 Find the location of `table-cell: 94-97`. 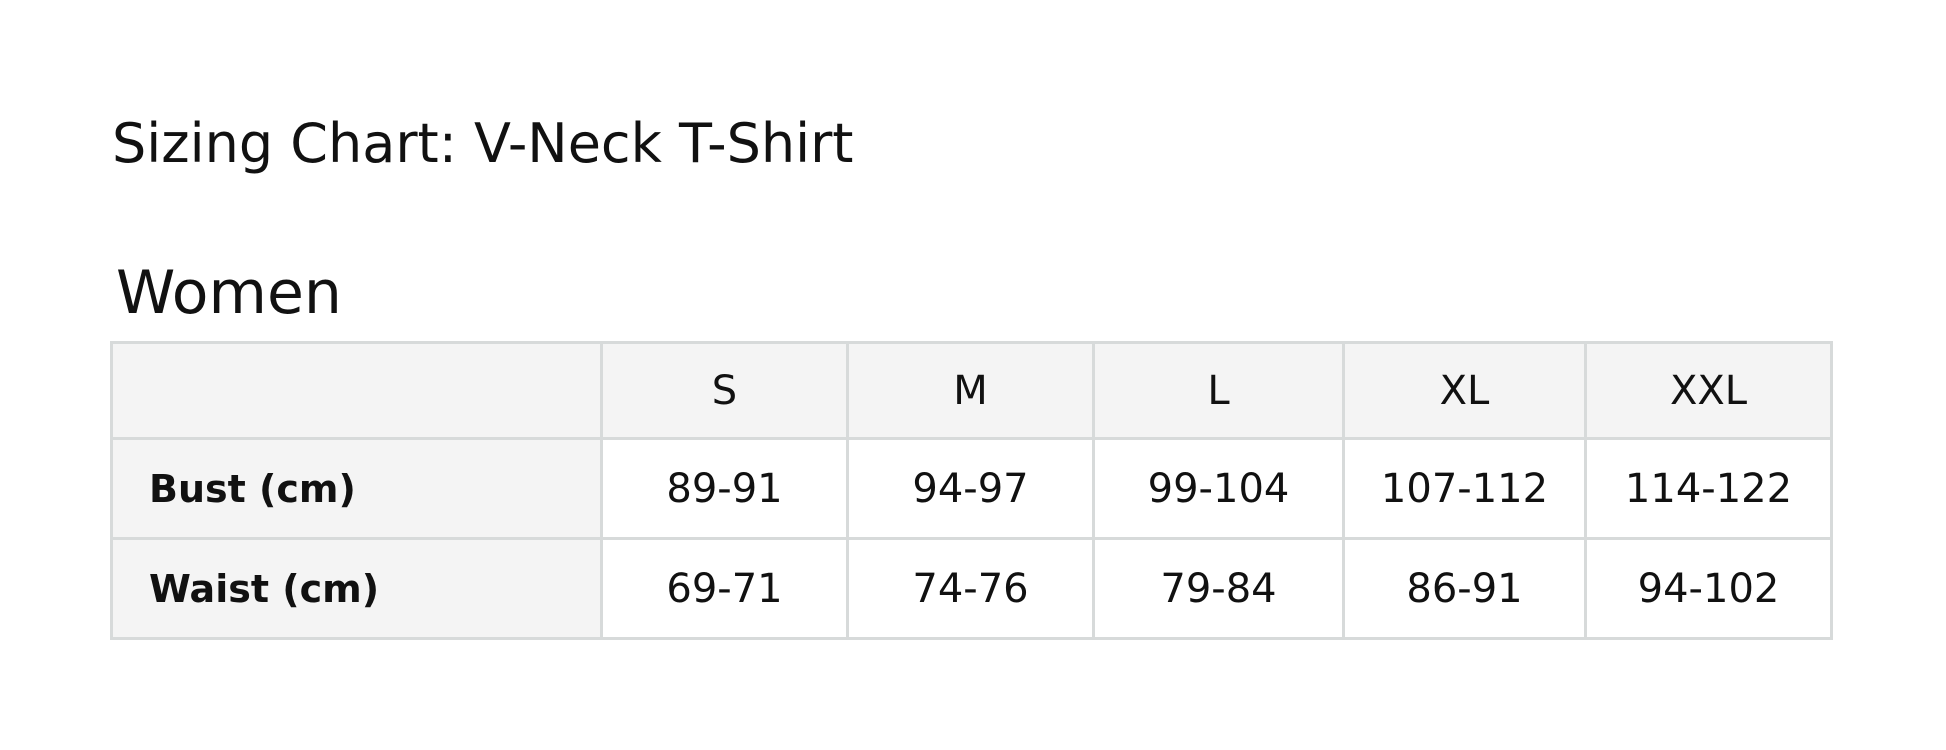

table-cell: 94-97 is located at coordinates (970, 488).